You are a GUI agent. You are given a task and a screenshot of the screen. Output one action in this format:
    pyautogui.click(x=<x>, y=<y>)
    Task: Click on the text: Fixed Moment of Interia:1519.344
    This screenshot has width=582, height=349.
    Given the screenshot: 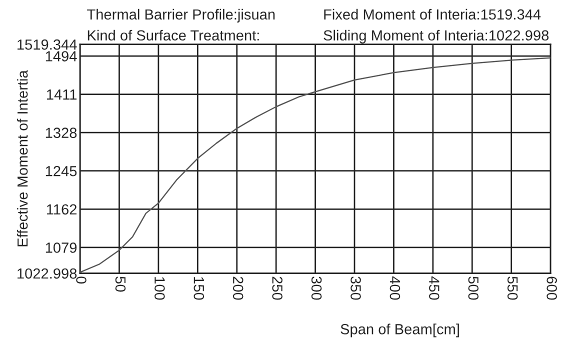 What is the action you would take?
    pyautogui.click(x=432, y=14)
    